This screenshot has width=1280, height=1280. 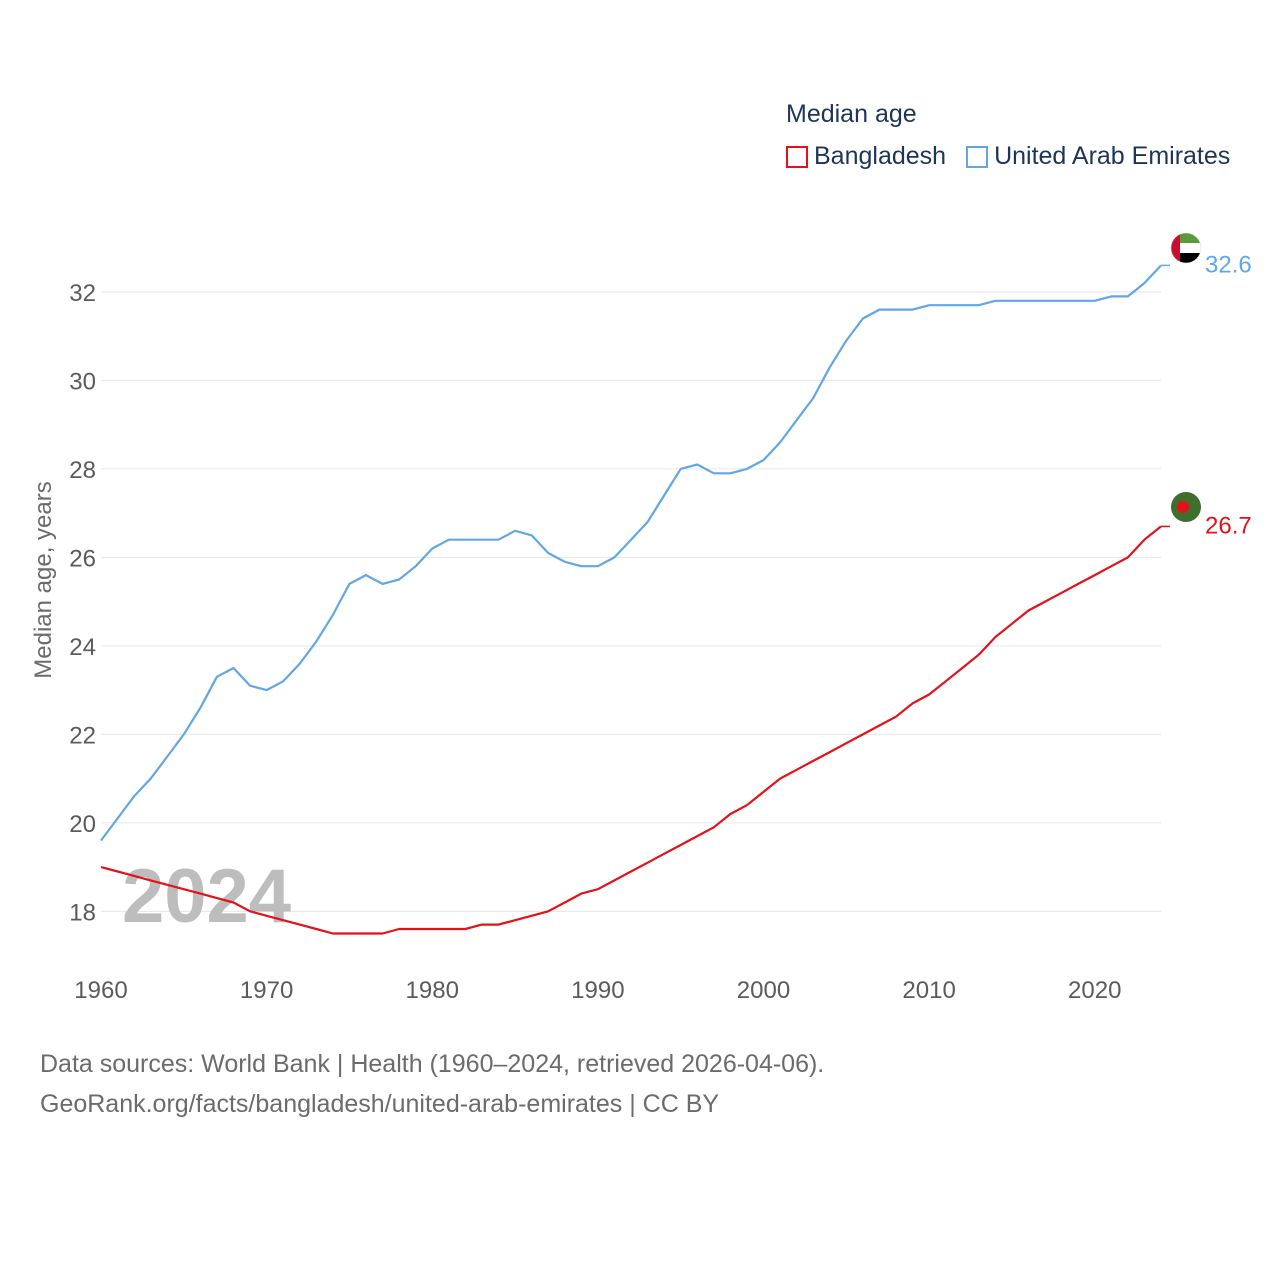 I want to click on legend-swatch-uae, so click(x=977, y=156).